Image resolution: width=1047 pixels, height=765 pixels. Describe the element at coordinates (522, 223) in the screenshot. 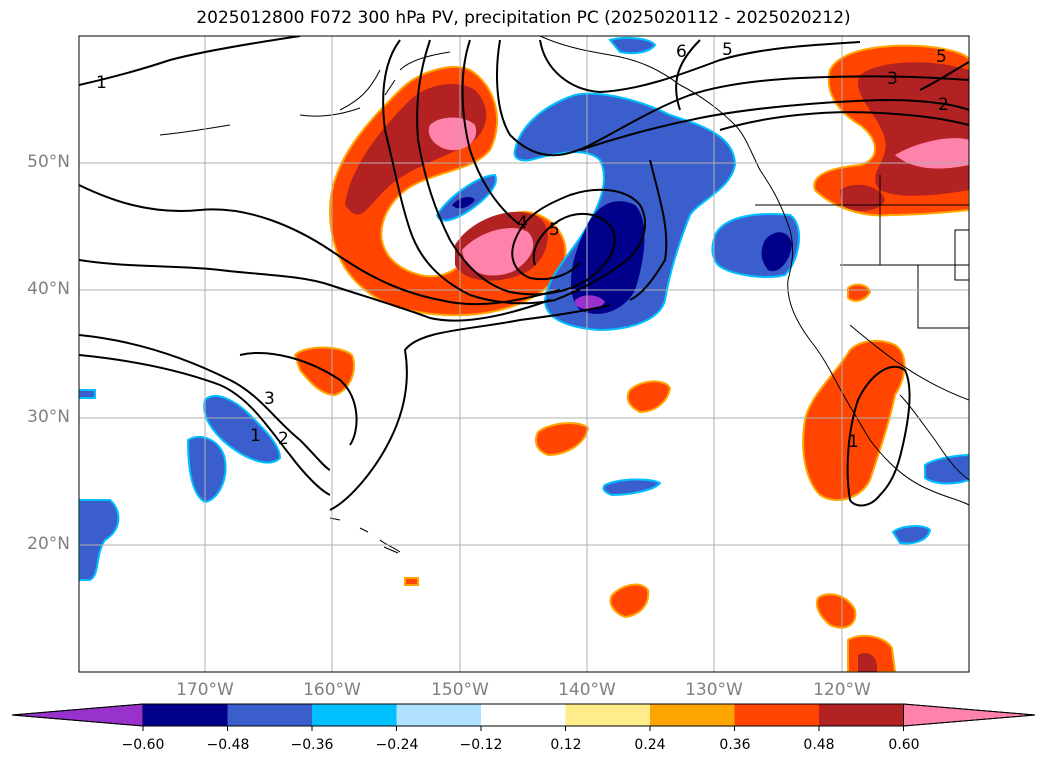

I see `contour-label: 4` at that location.